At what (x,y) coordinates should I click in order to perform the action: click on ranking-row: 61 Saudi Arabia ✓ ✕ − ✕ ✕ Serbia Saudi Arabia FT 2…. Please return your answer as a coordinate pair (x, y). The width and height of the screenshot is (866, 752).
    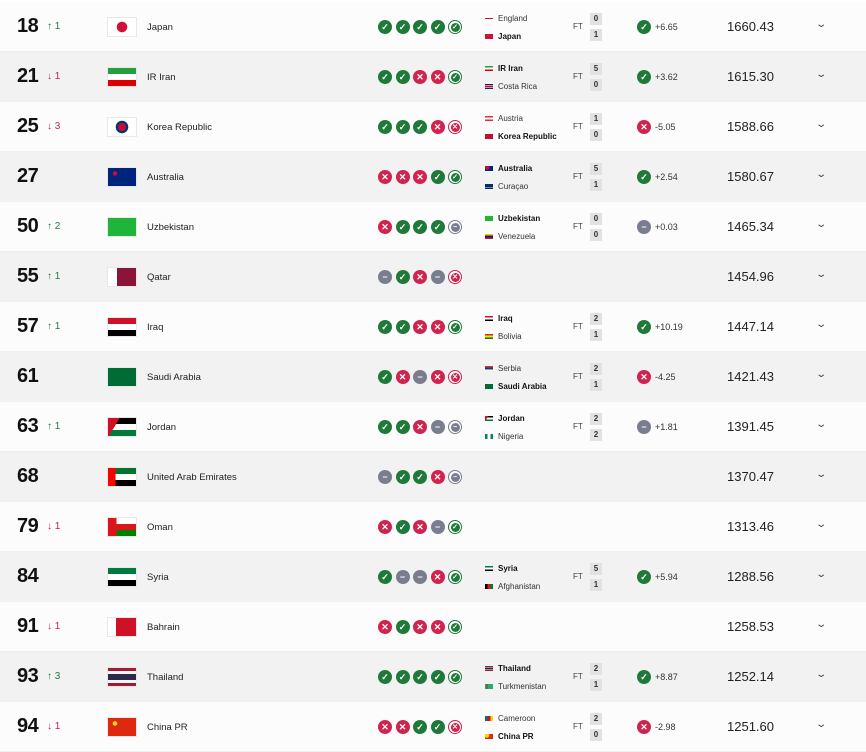
    Looking at the image, I should click on (433, 377).